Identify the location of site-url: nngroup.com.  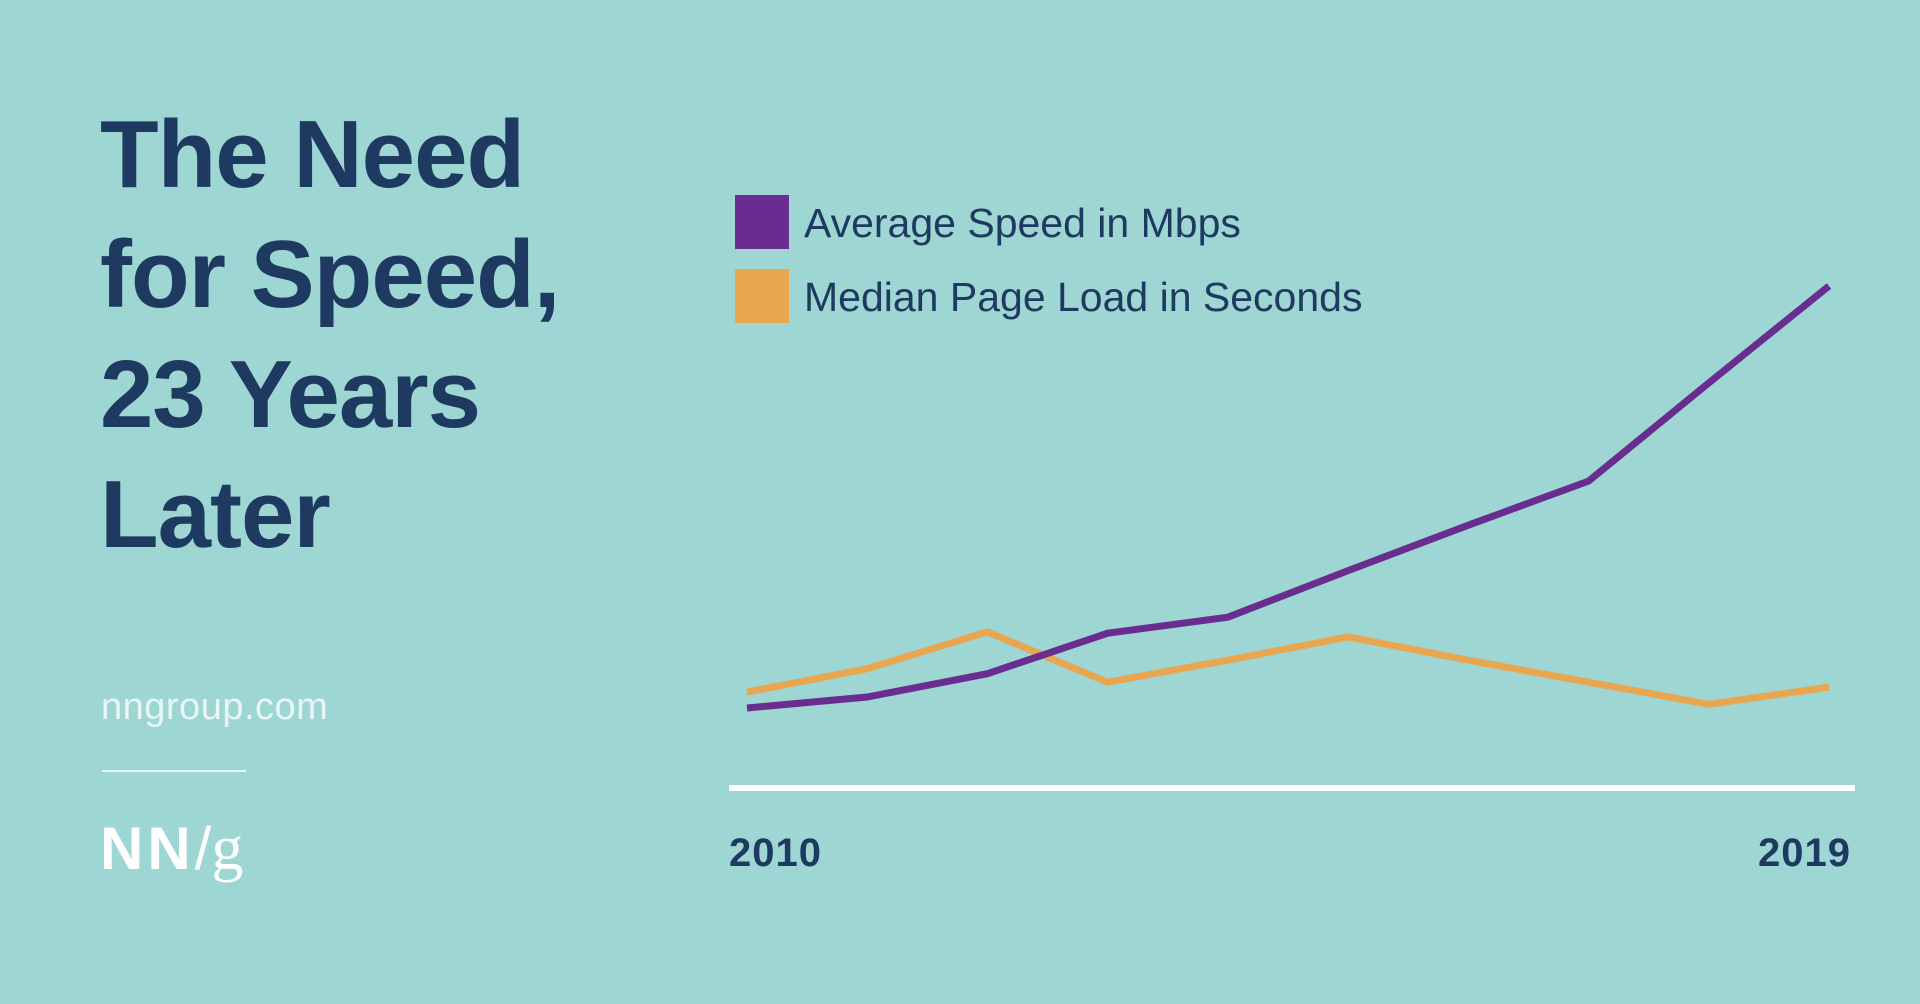
(215, 707).